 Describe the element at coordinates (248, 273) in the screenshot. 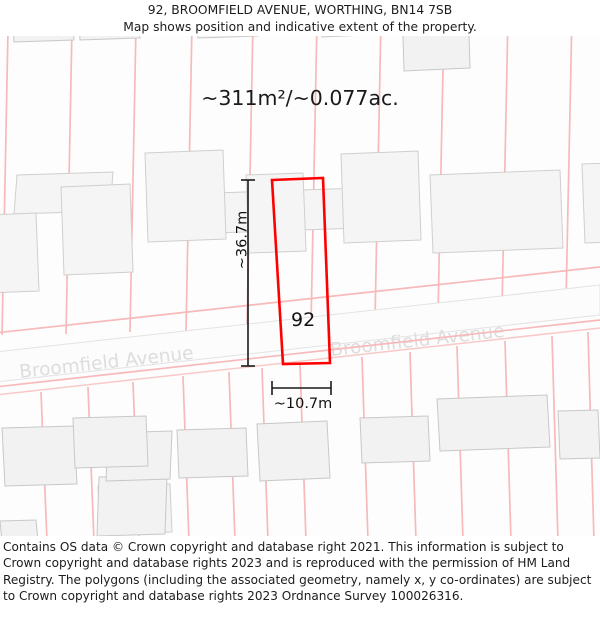

I see `dimension-vertical` at that location.